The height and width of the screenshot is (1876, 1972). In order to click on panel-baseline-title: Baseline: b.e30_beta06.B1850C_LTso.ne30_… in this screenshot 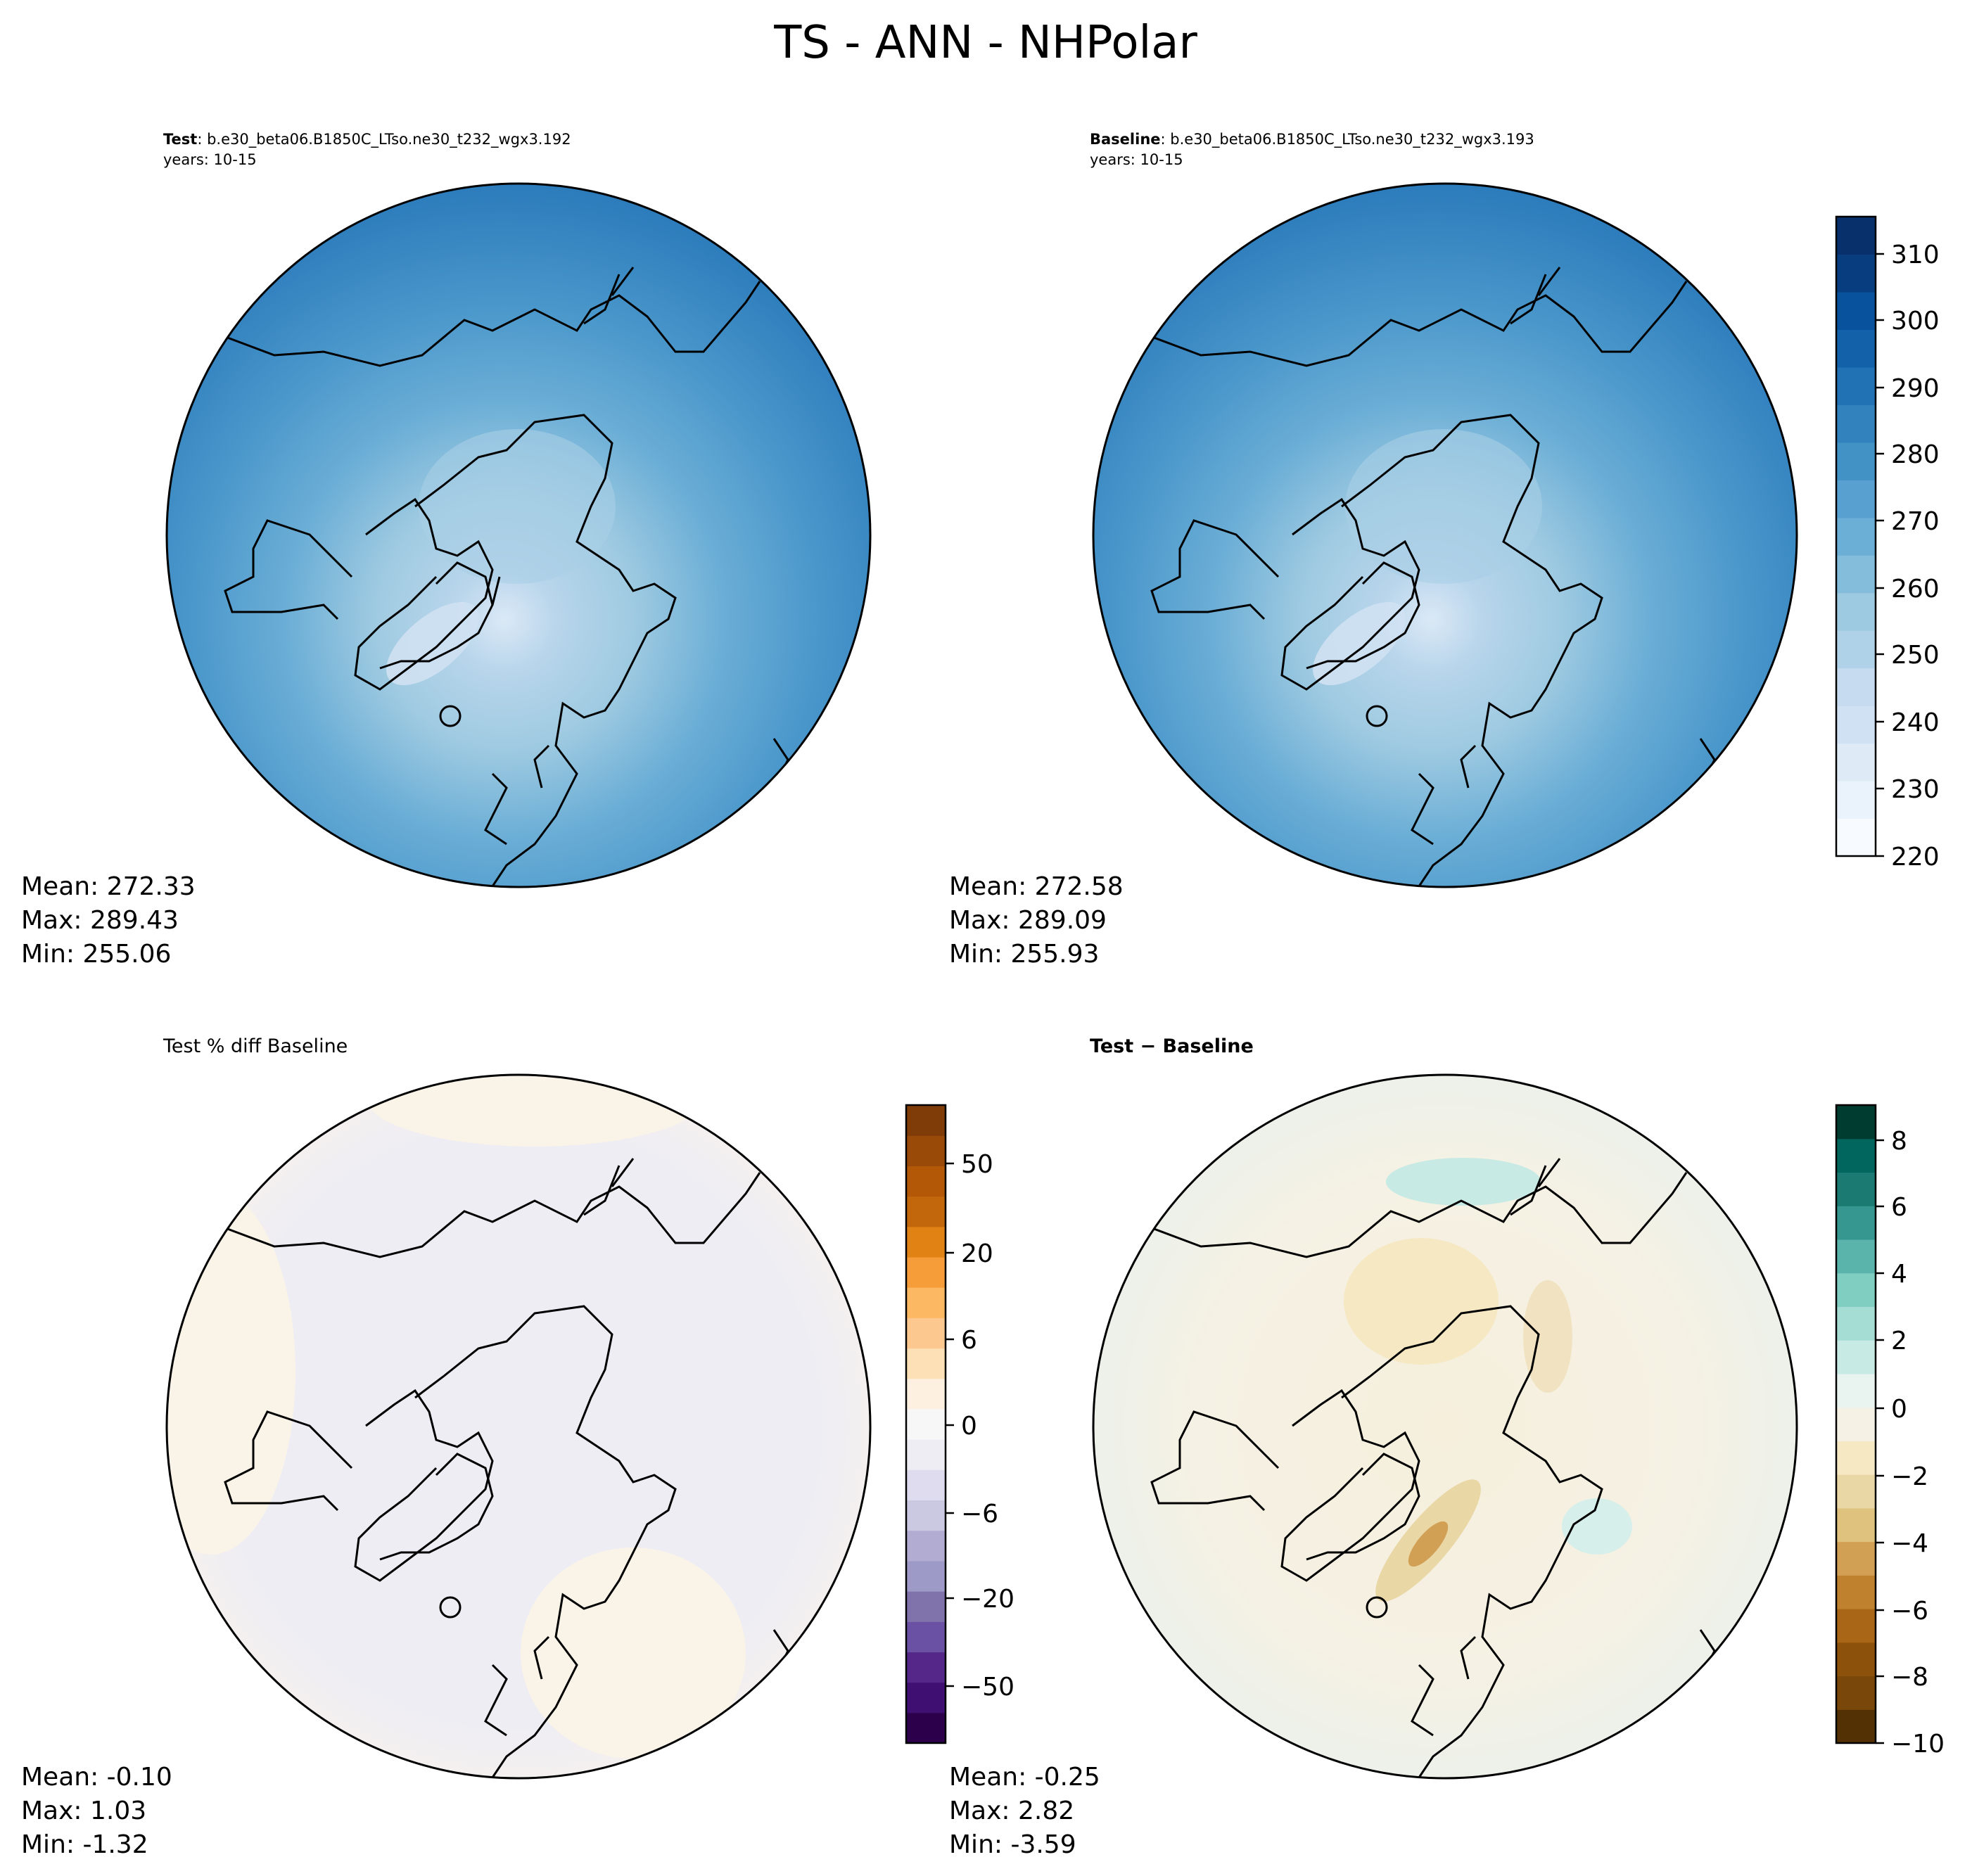, I will do `click(1312, 139)`.